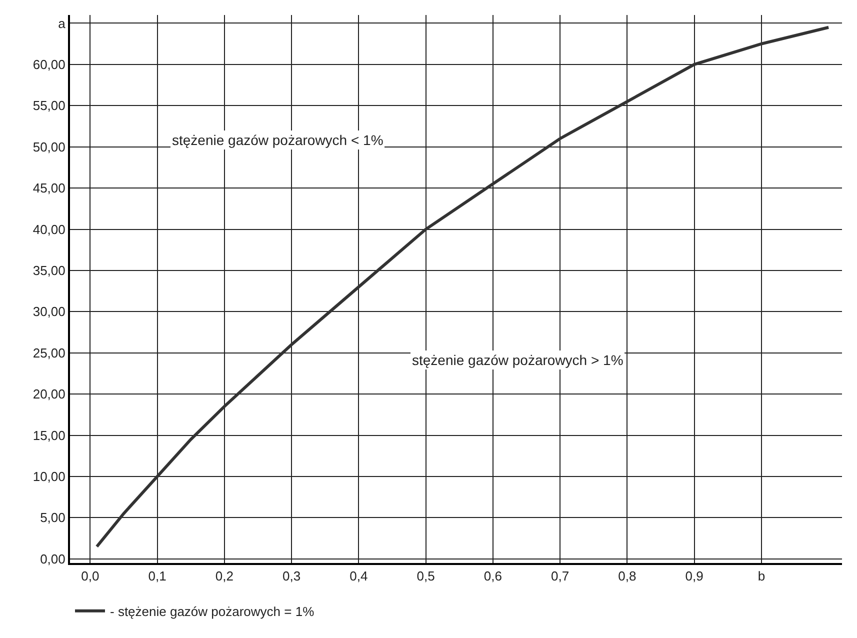  What do you see at coordinates (762, 576) in the screenshot?
I see `x-tick-label: b` at bounding box center [762, 576].